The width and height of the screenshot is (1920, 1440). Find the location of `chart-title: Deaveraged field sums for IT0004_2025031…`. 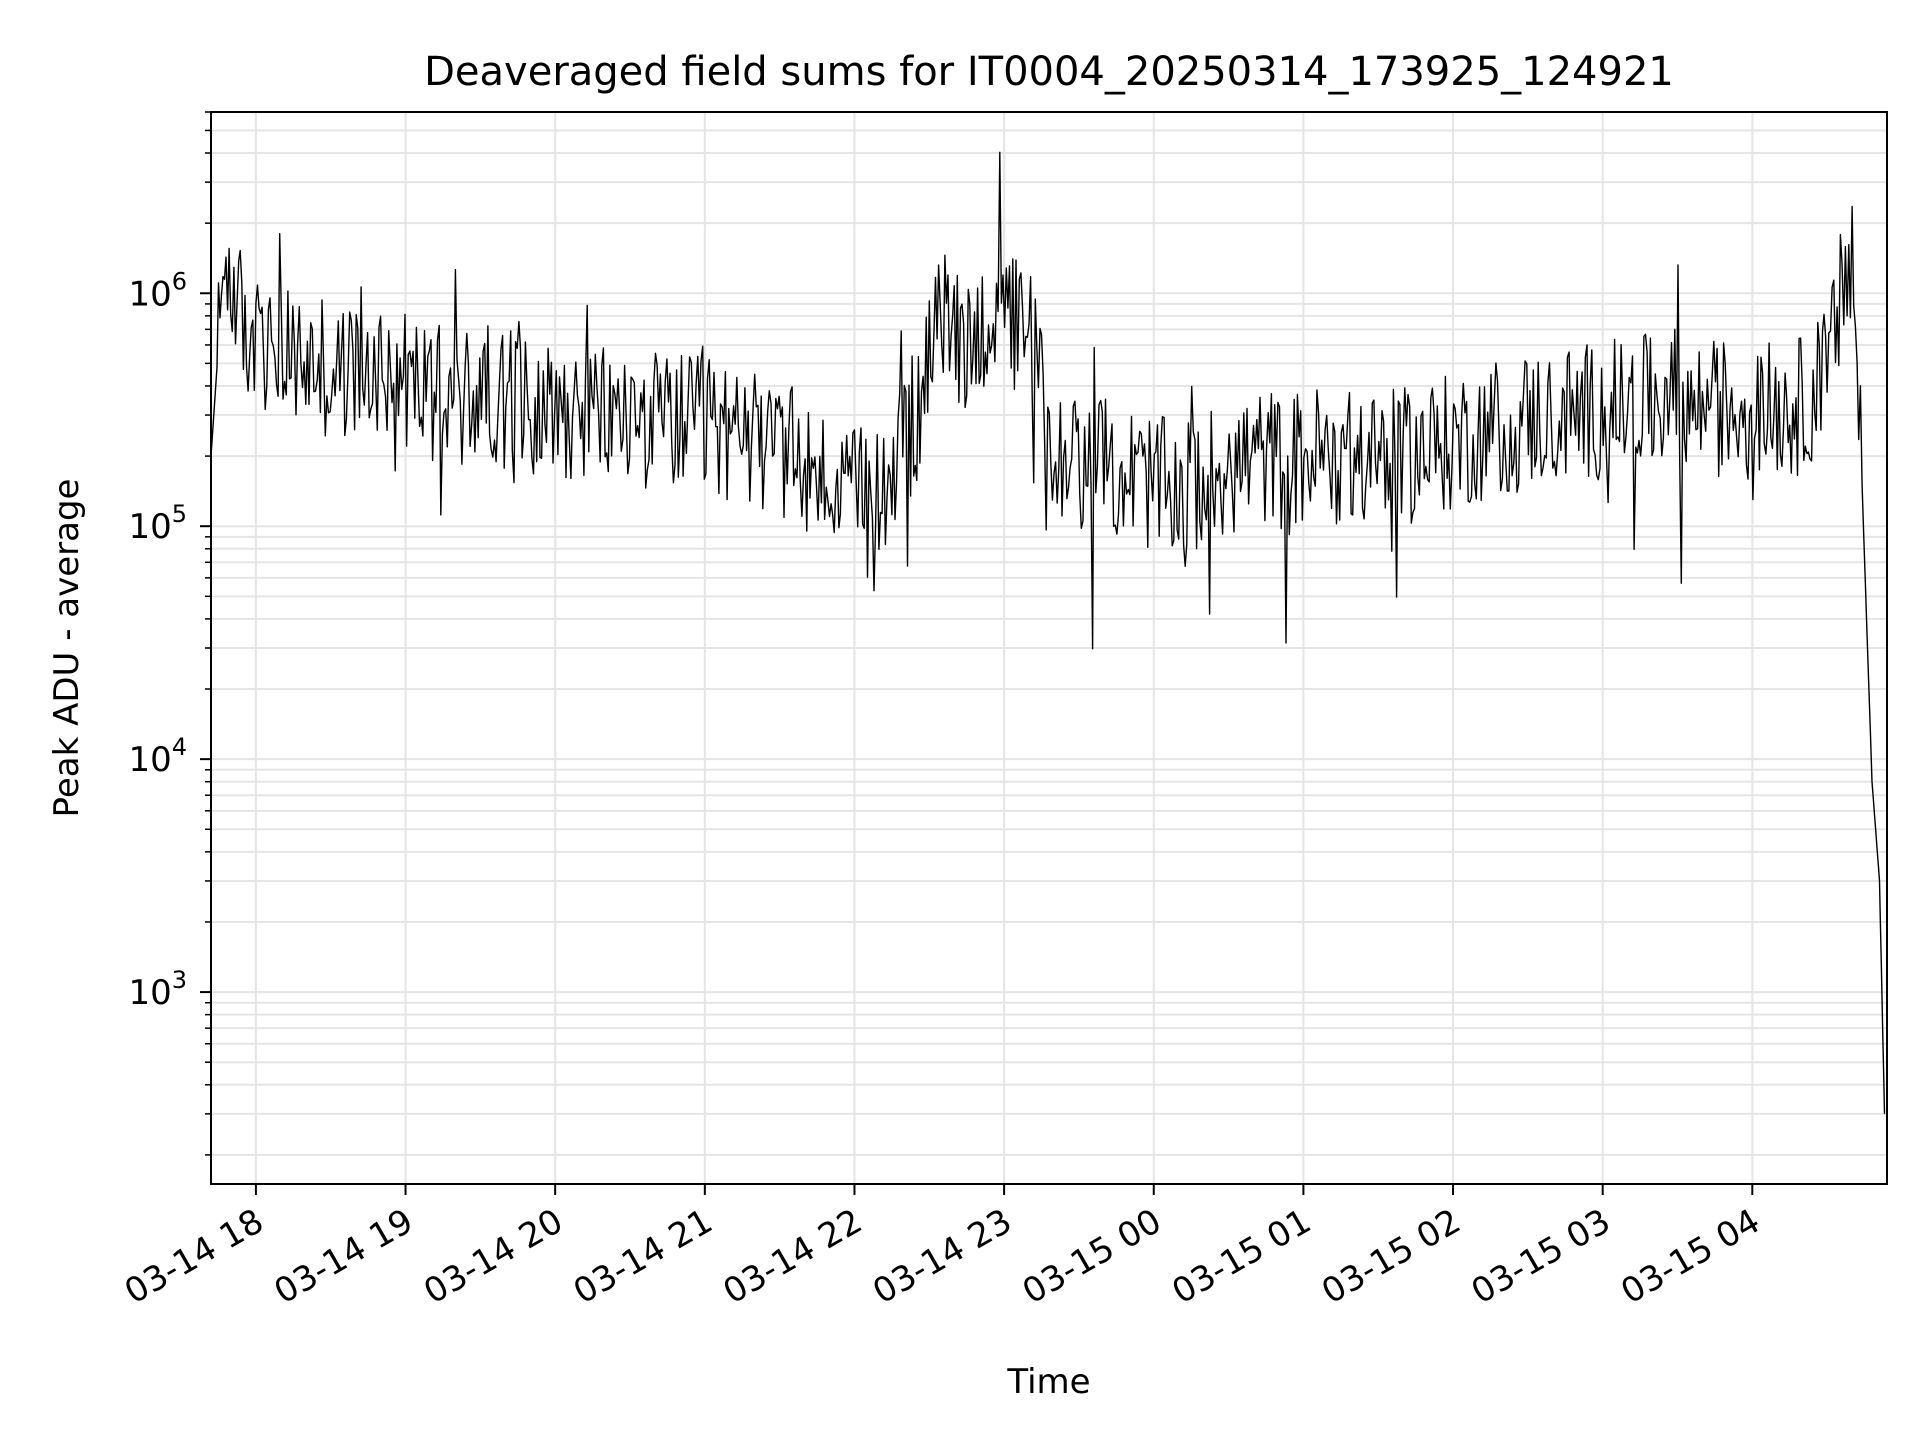

chart-title: Deaveraged field sums for IT0004_2025031… is located at coordinates (1049, 72).